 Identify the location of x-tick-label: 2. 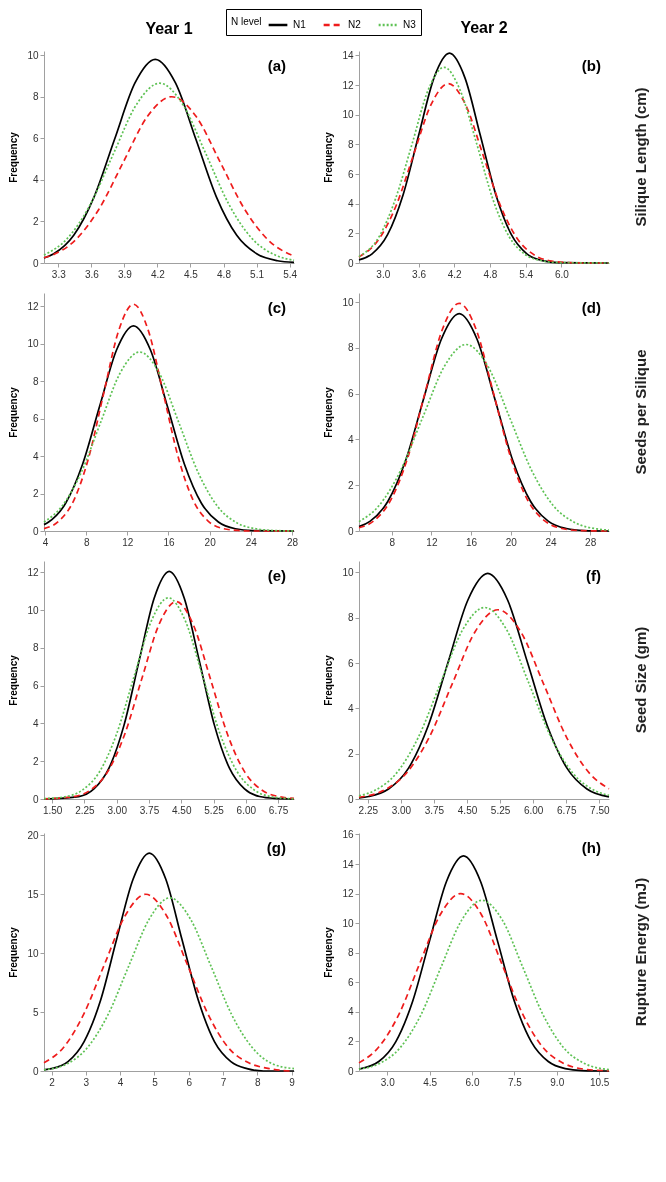
(52, 1082).